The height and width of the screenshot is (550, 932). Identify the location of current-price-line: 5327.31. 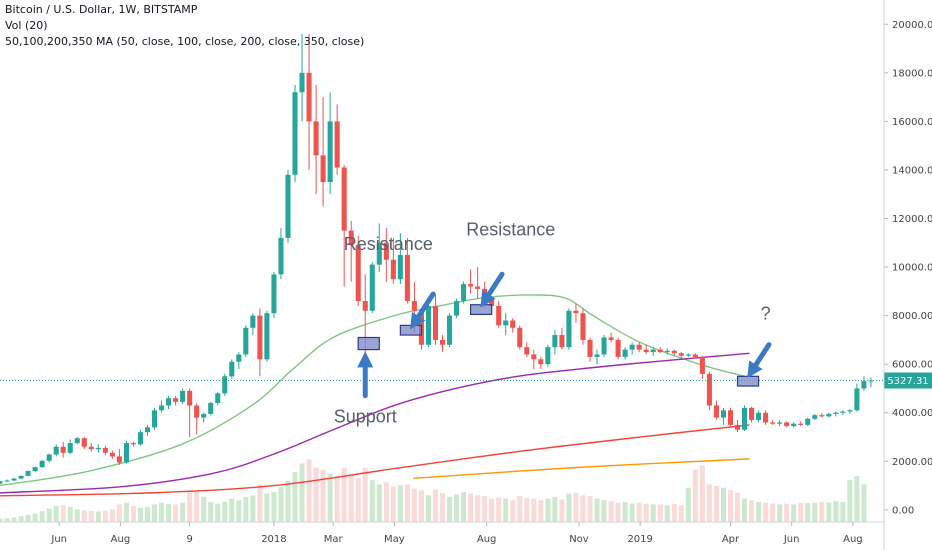
(466, 380).